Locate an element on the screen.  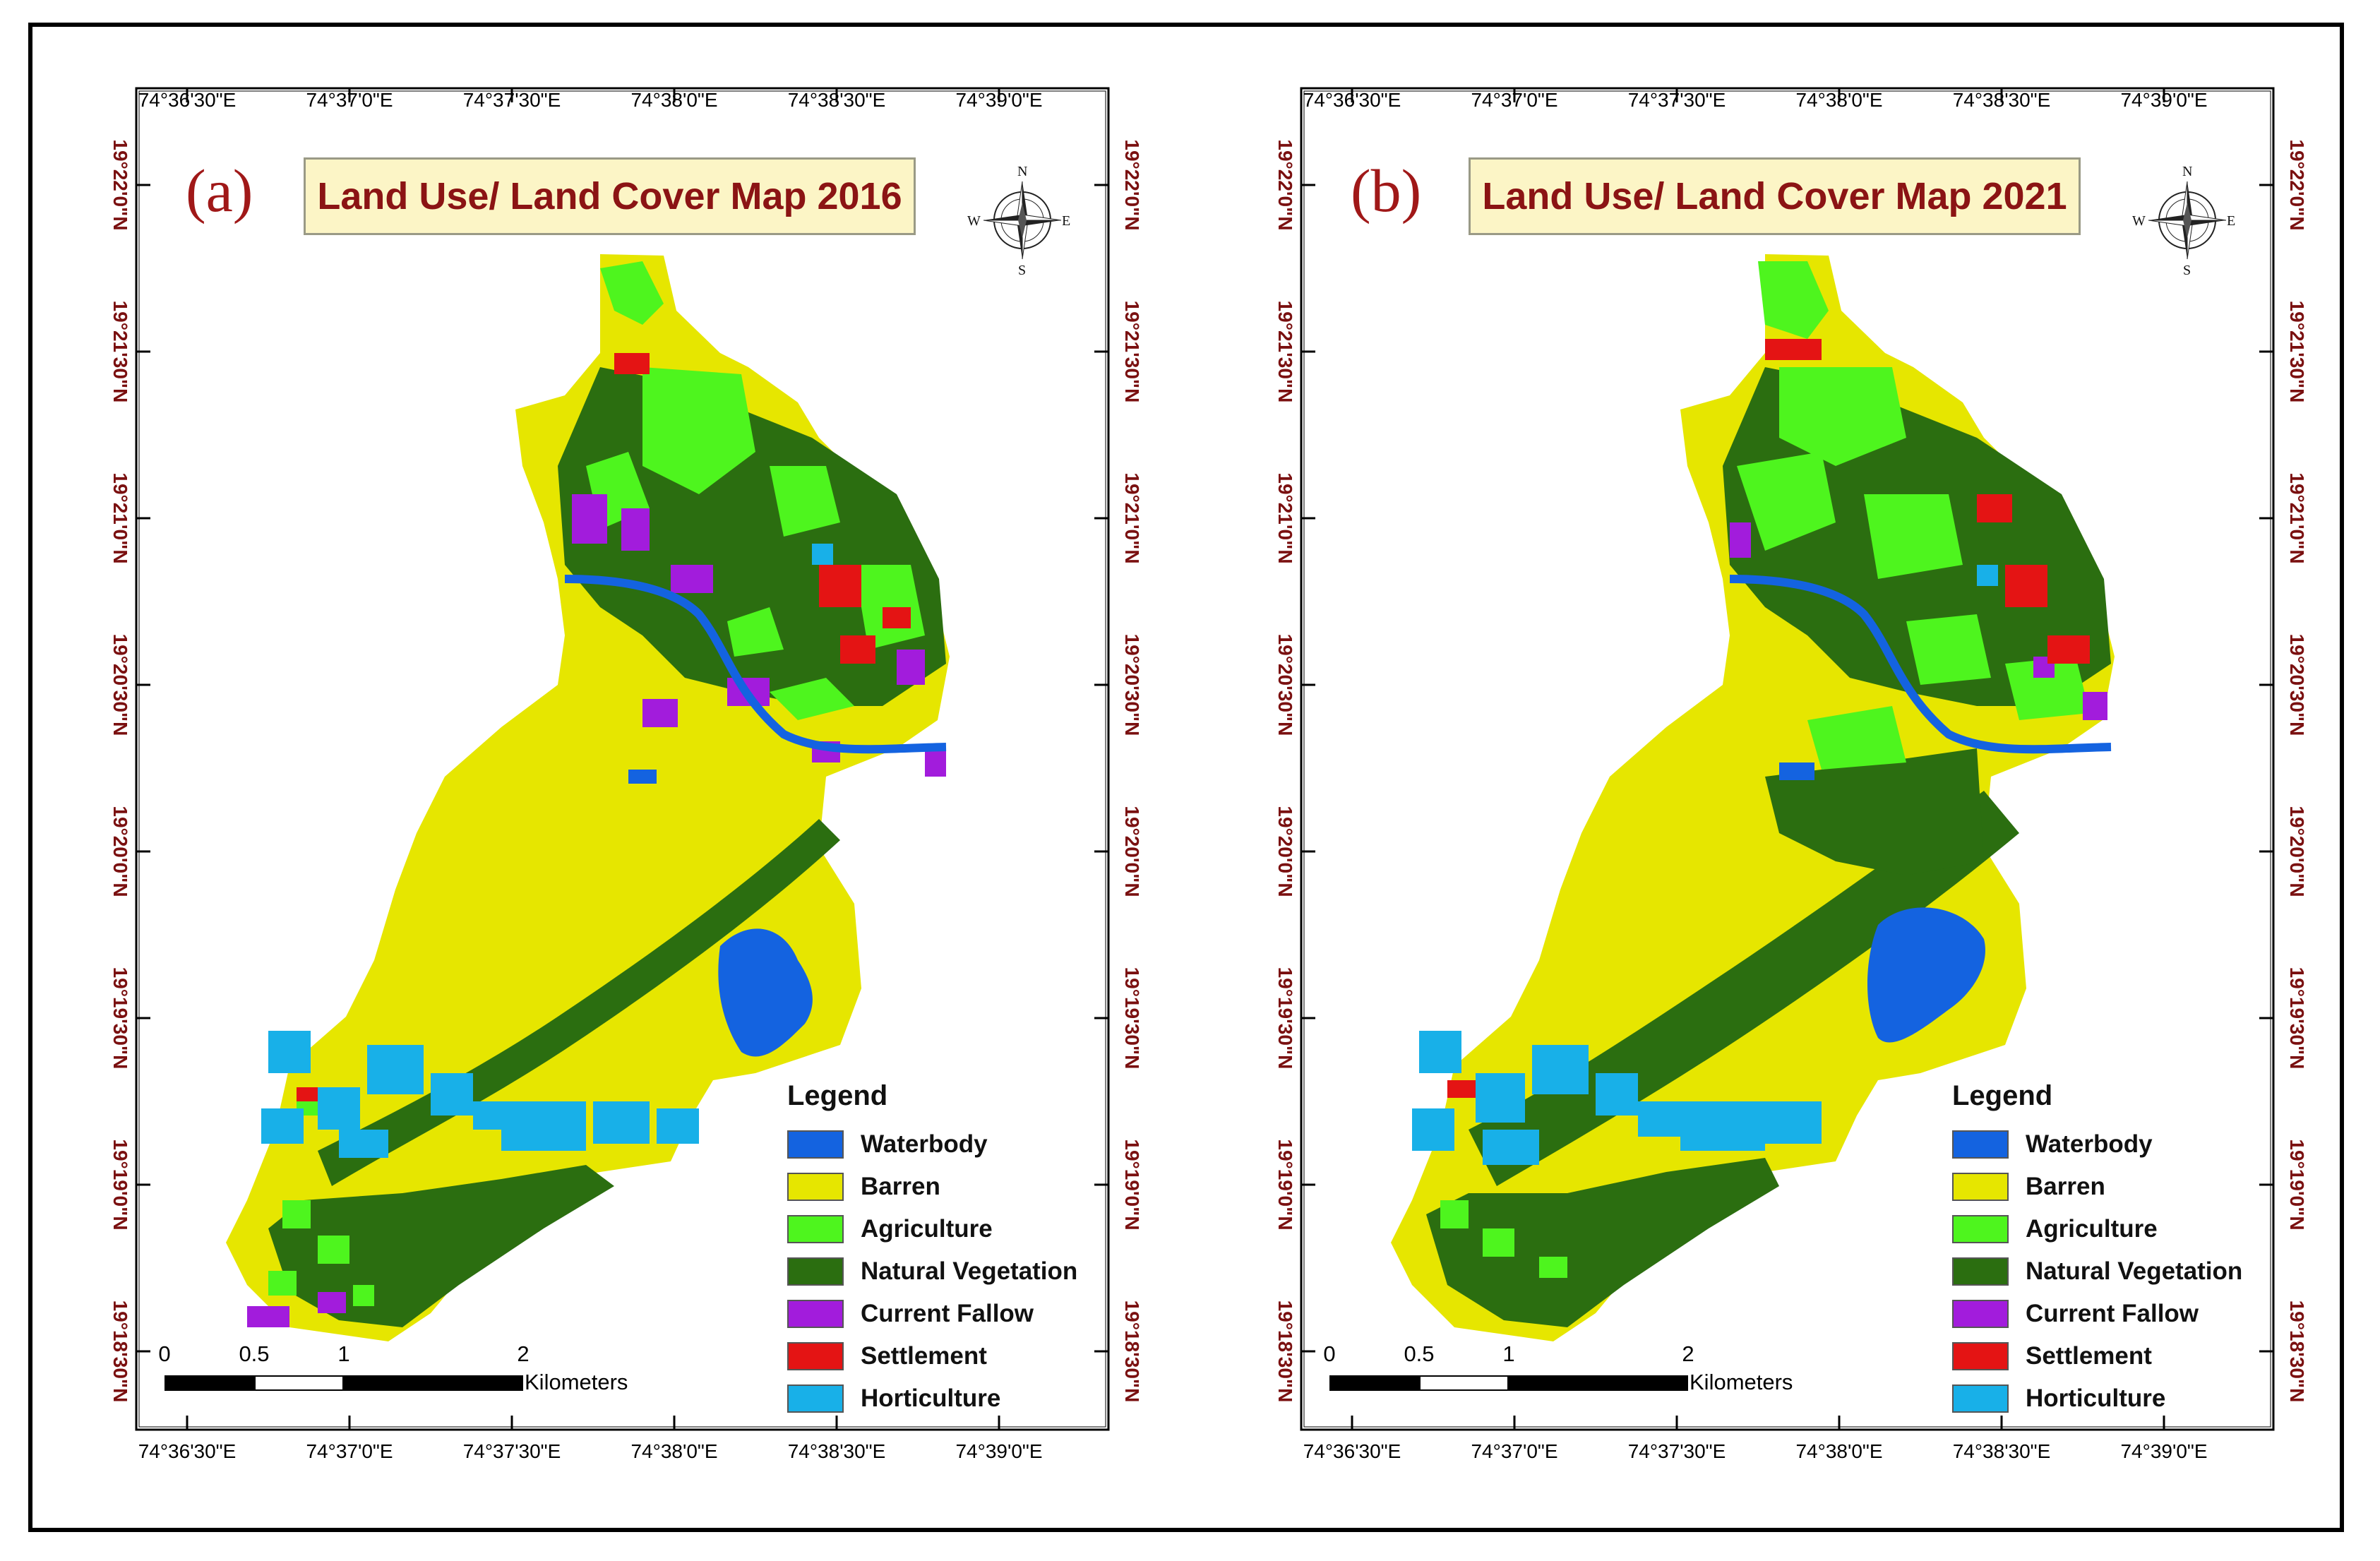
lat-label-left: 19°19'0"N is located at coordinates (120, 1185).